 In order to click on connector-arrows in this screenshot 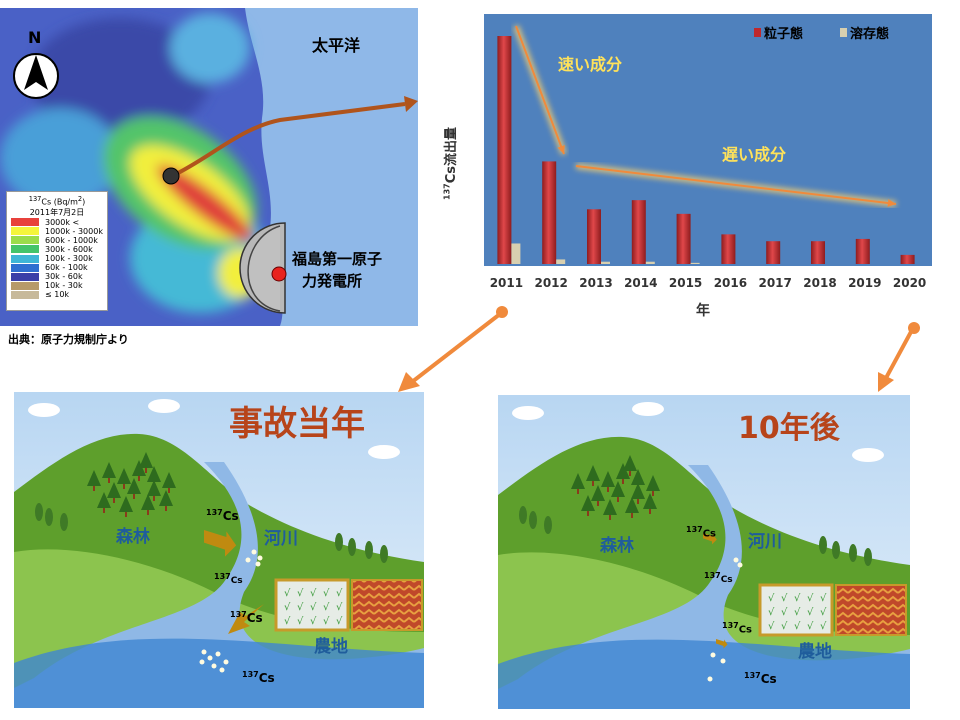, I will do `click(659, 349)`.